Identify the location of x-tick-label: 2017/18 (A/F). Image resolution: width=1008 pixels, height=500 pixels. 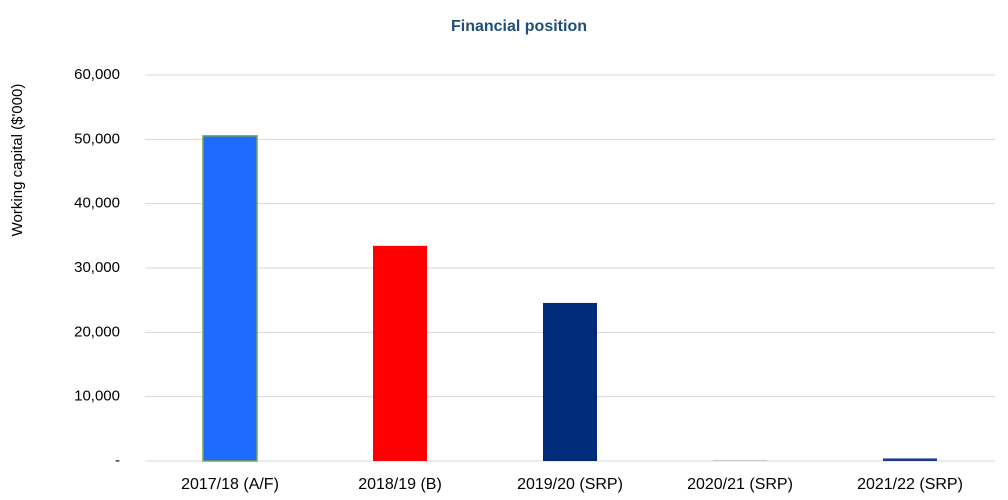
(230, 484).